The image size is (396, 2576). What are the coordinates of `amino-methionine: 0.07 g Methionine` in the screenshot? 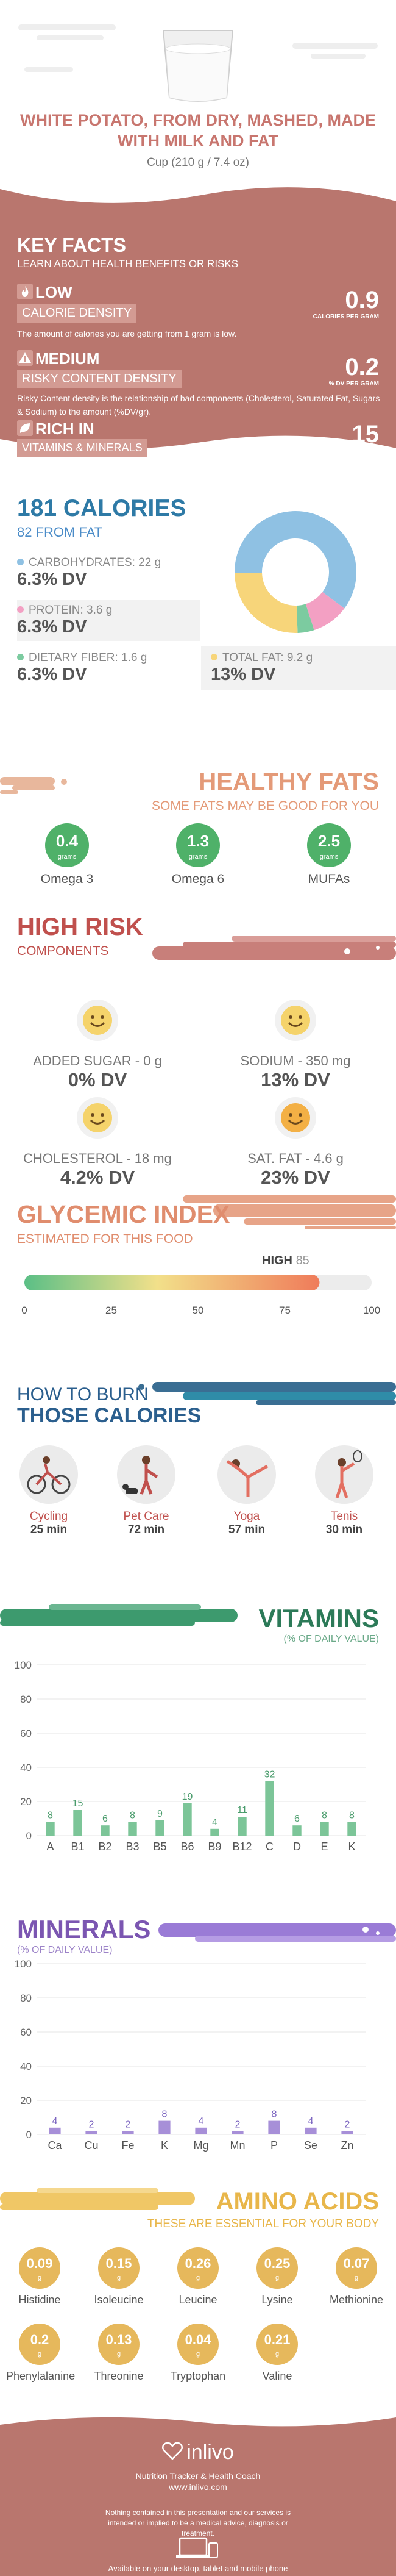 It's located at (357, 2276).